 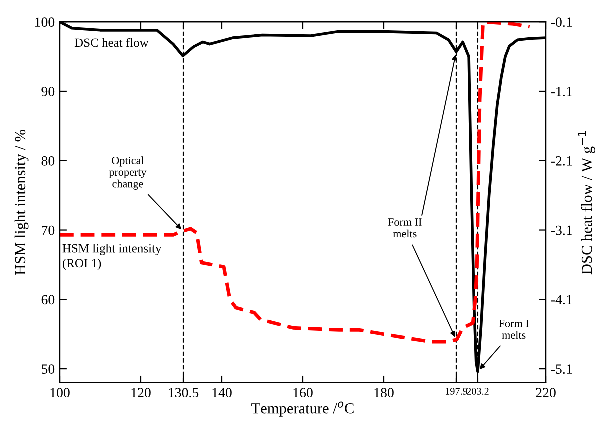 I want to click on y2-axis-title: DSC heat flow / W g$^{−1}$, so click(x=587, y=203).